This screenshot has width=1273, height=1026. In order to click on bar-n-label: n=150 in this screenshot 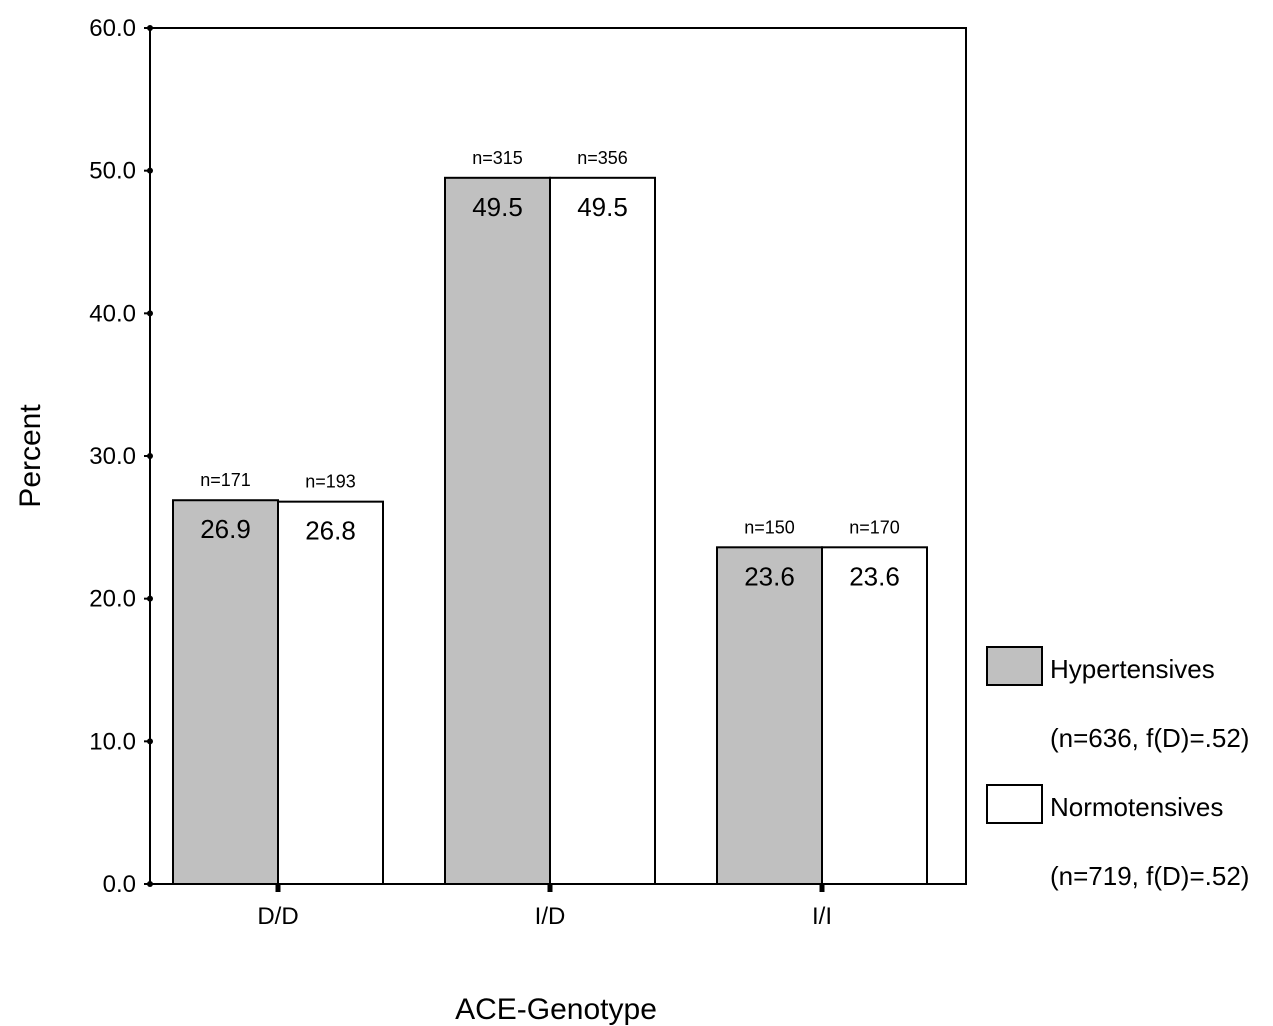, I will do `click(769, 527)`.